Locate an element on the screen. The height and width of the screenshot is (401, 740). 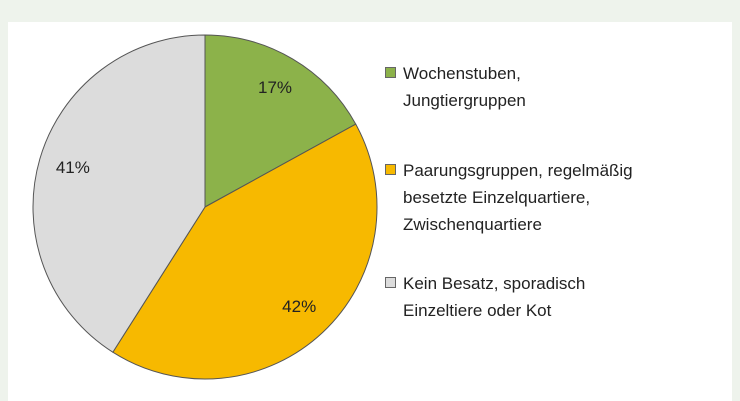
legend-label: Wochenstuben, Jungtiergruppen is located at coordinates (464, 87).